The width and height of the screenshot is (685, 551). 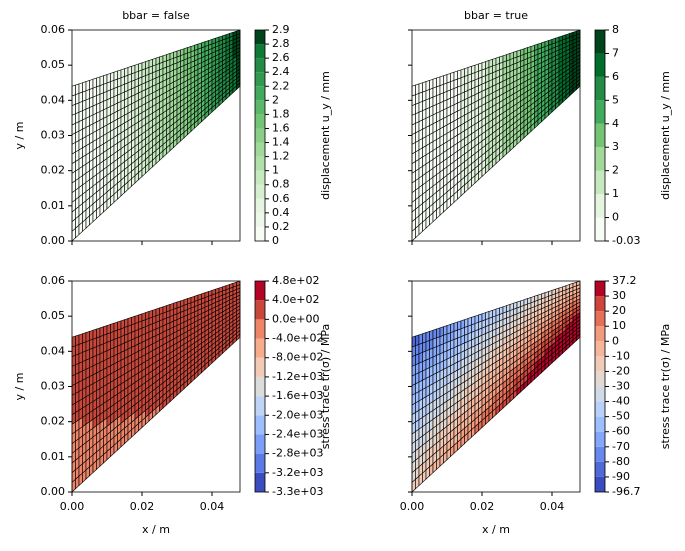 I want to click on y-tick-label: 0.03, so click(x=53, y=135).